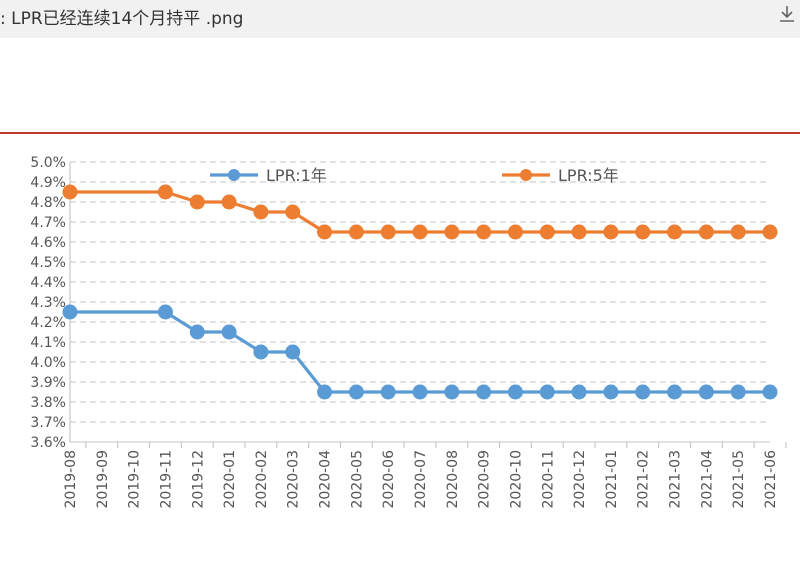  I want to click on legend: LPR:1年 LPR:5年, so click(414, 175).